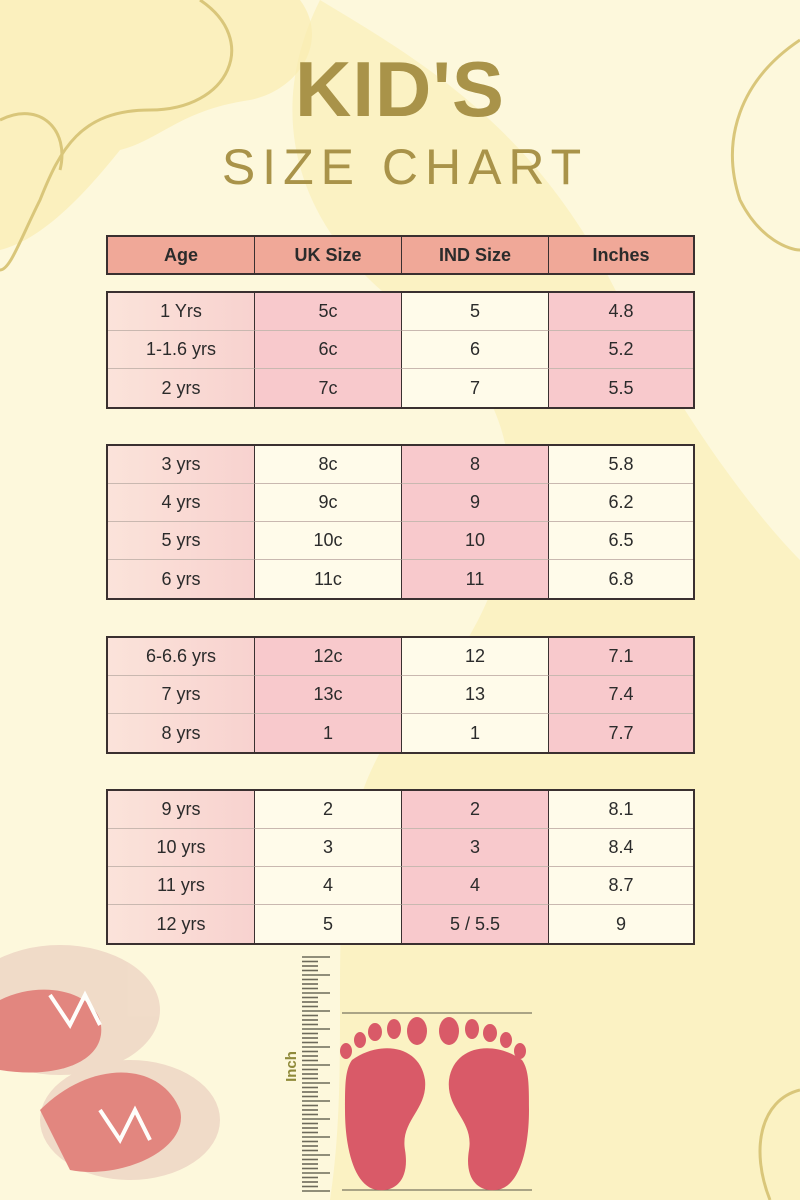 The width and height of the screenshot is (800, 1200). What do you see at coordinates (328, 388) in the screenshot?
I see `table-cell: 7c` at bounding box center [328, 388].